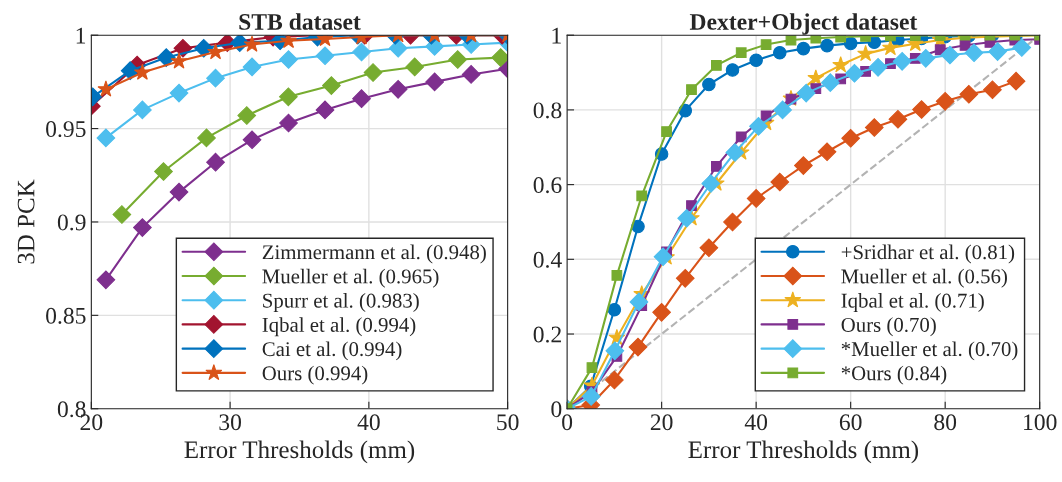 This screenshot has height=482, width=1062. I want to click on legend-label: Ours (0.994), so click(315, 375).